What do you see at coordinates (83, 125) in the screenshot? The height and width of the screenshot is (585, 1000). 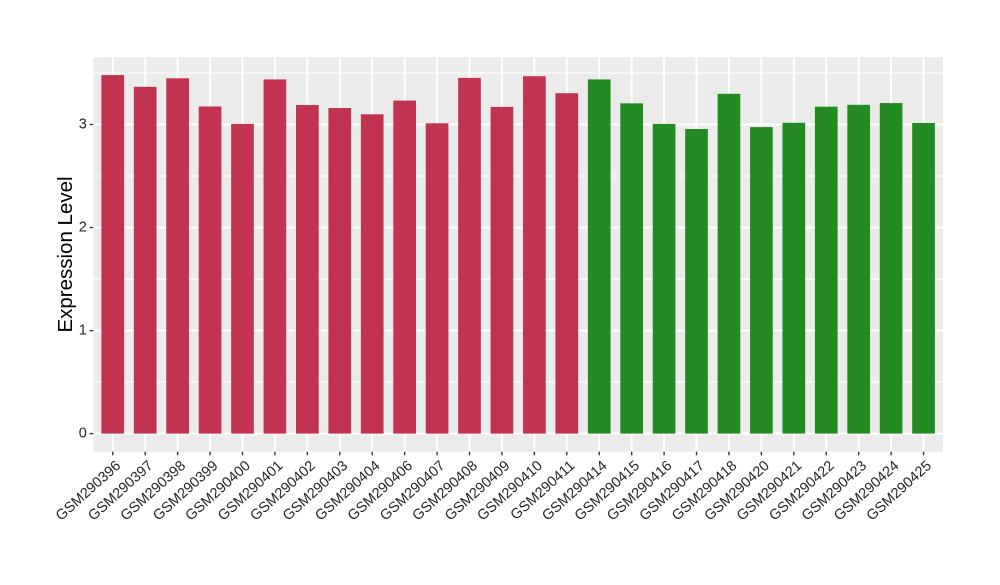 I see `svg-text: 3` at bounding box center [83, 125].